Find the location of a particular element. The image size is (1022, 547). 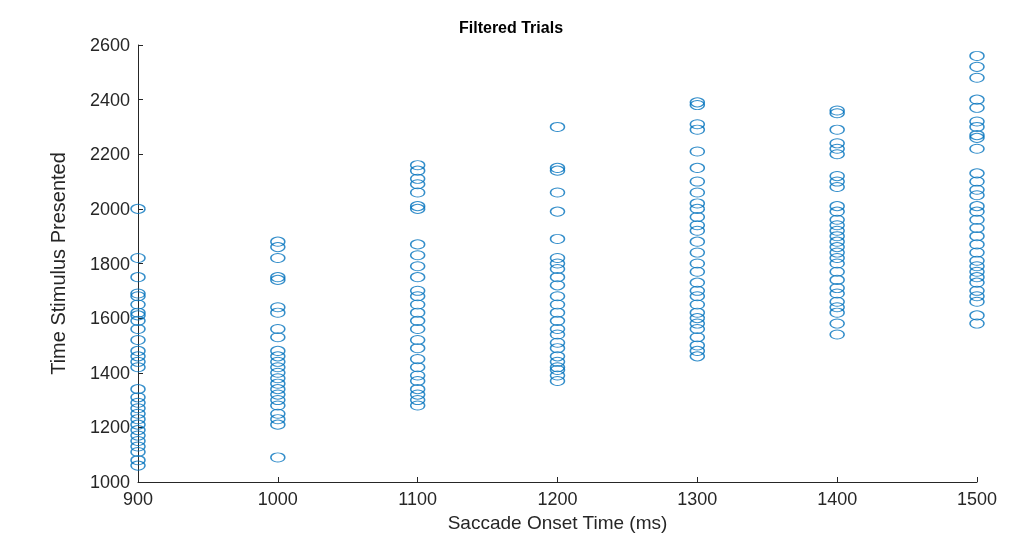

y-axis-title: Time Stimulus Presented is located at coordinates (58, 263).